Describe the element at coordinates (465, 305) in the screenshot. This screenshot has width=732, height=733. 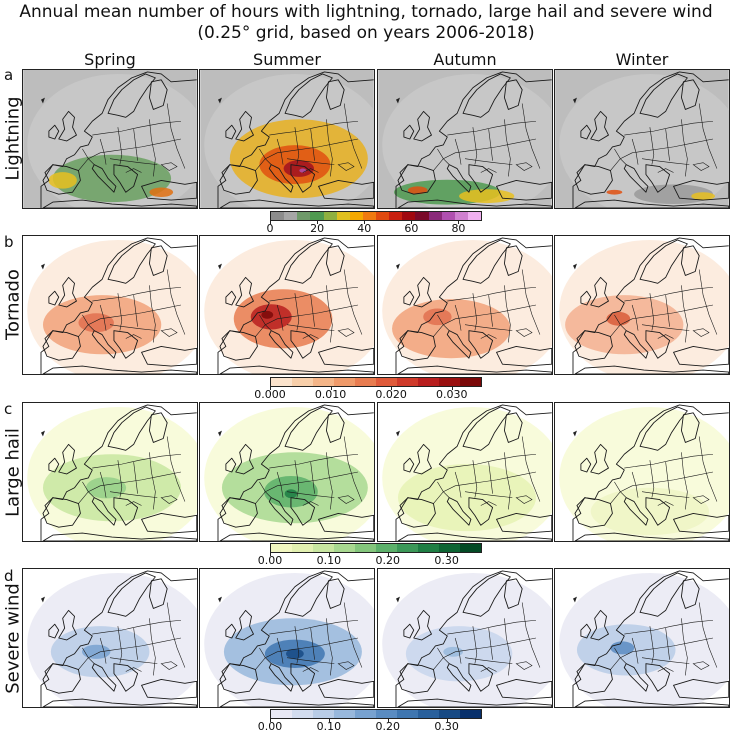
I see `map-panel-tornado-autumn` at that location.